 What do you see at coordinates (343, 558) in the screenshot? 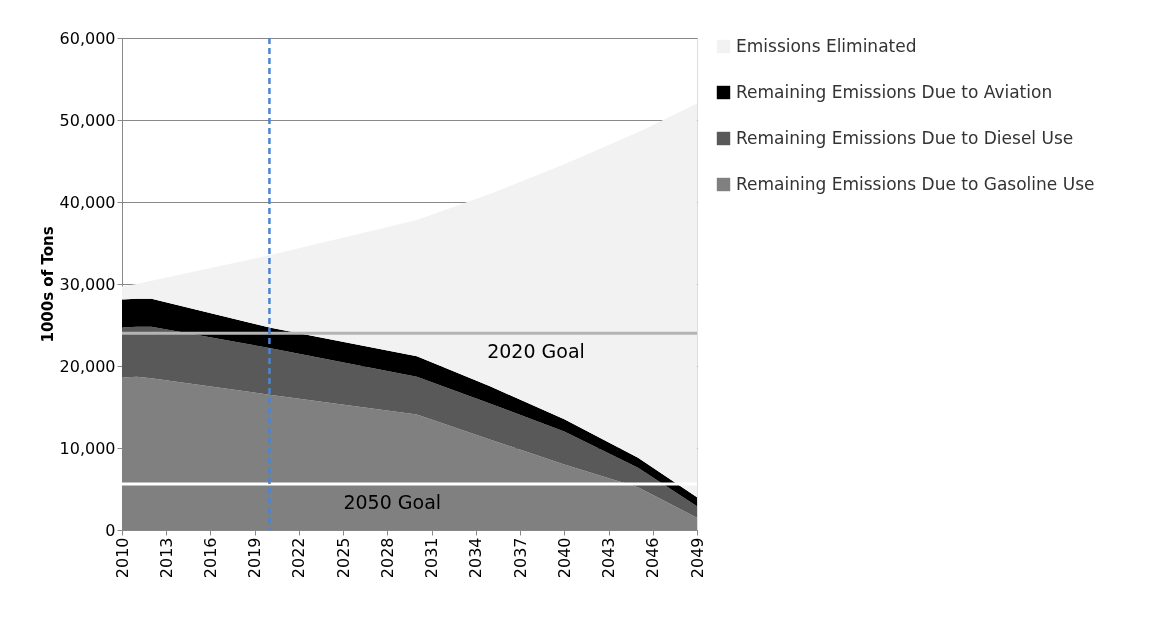
I see `x-tick-label: 2025` at bounding box center [343, 558].